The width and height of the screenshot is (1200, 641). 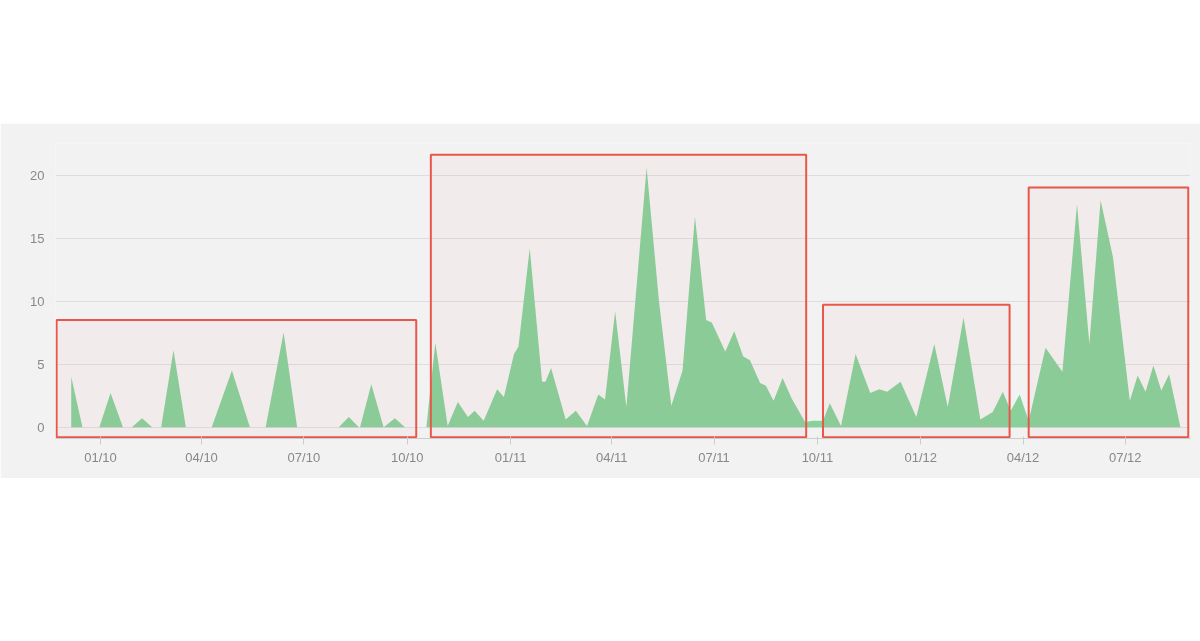 What do you see at coordinates (817, 457) in the screenshot?
I see `x-tick-label: 10/11` at bounding box center [817, 457].